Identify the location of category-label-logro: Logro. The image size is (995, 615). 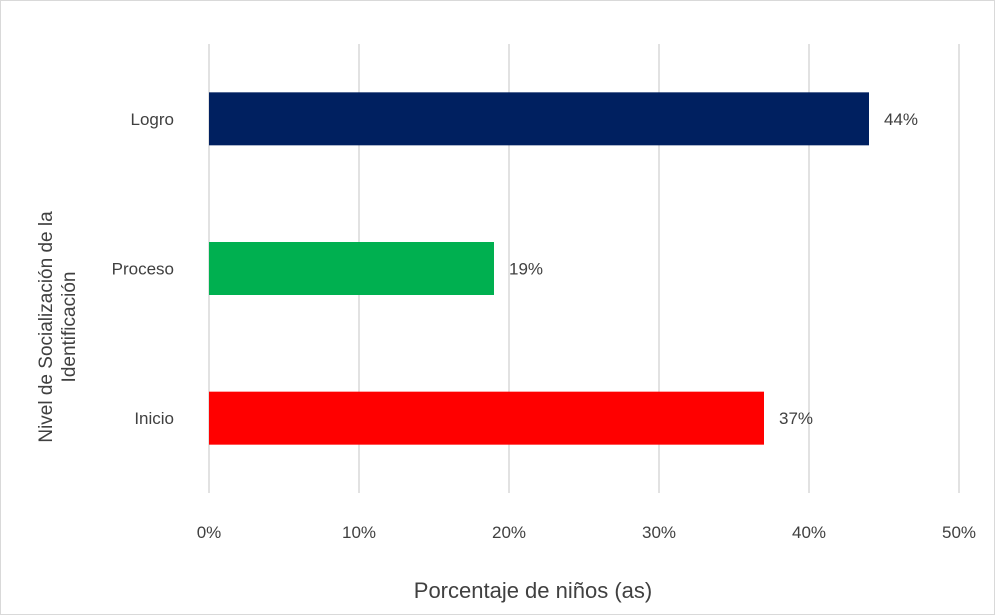
(152, 119).